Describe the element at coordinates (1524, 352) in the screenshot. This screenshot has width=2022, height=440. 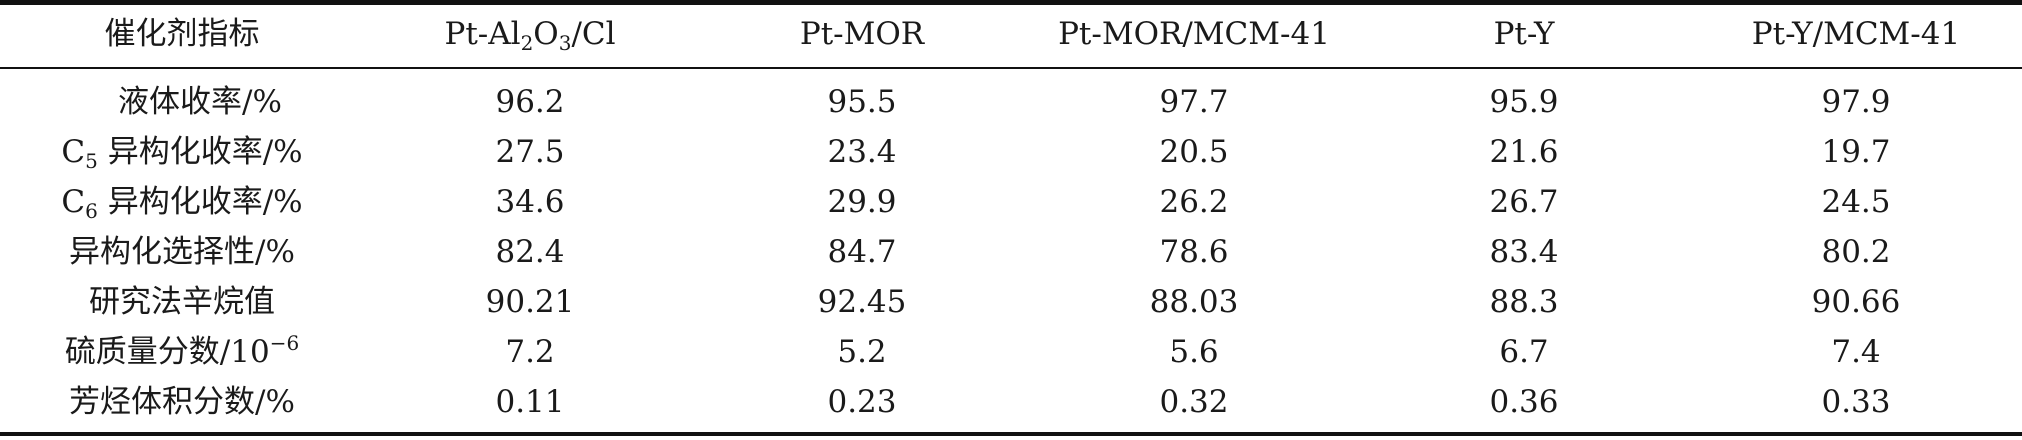
I see `table-cell: 6.7` at that location.